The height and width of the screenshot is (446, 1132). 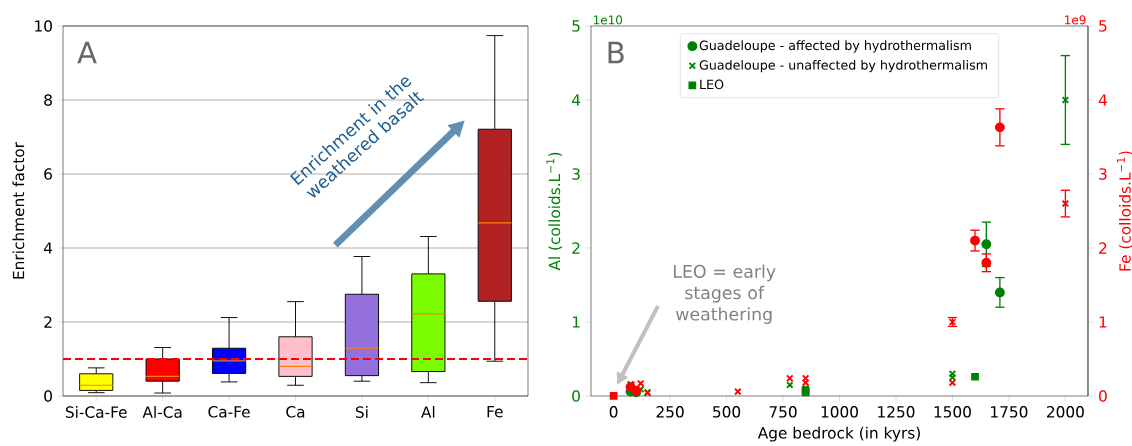 I want to click on legend-label: Guadeloupe - unaffected by hydrothermalism, so click(x=843, y=66).